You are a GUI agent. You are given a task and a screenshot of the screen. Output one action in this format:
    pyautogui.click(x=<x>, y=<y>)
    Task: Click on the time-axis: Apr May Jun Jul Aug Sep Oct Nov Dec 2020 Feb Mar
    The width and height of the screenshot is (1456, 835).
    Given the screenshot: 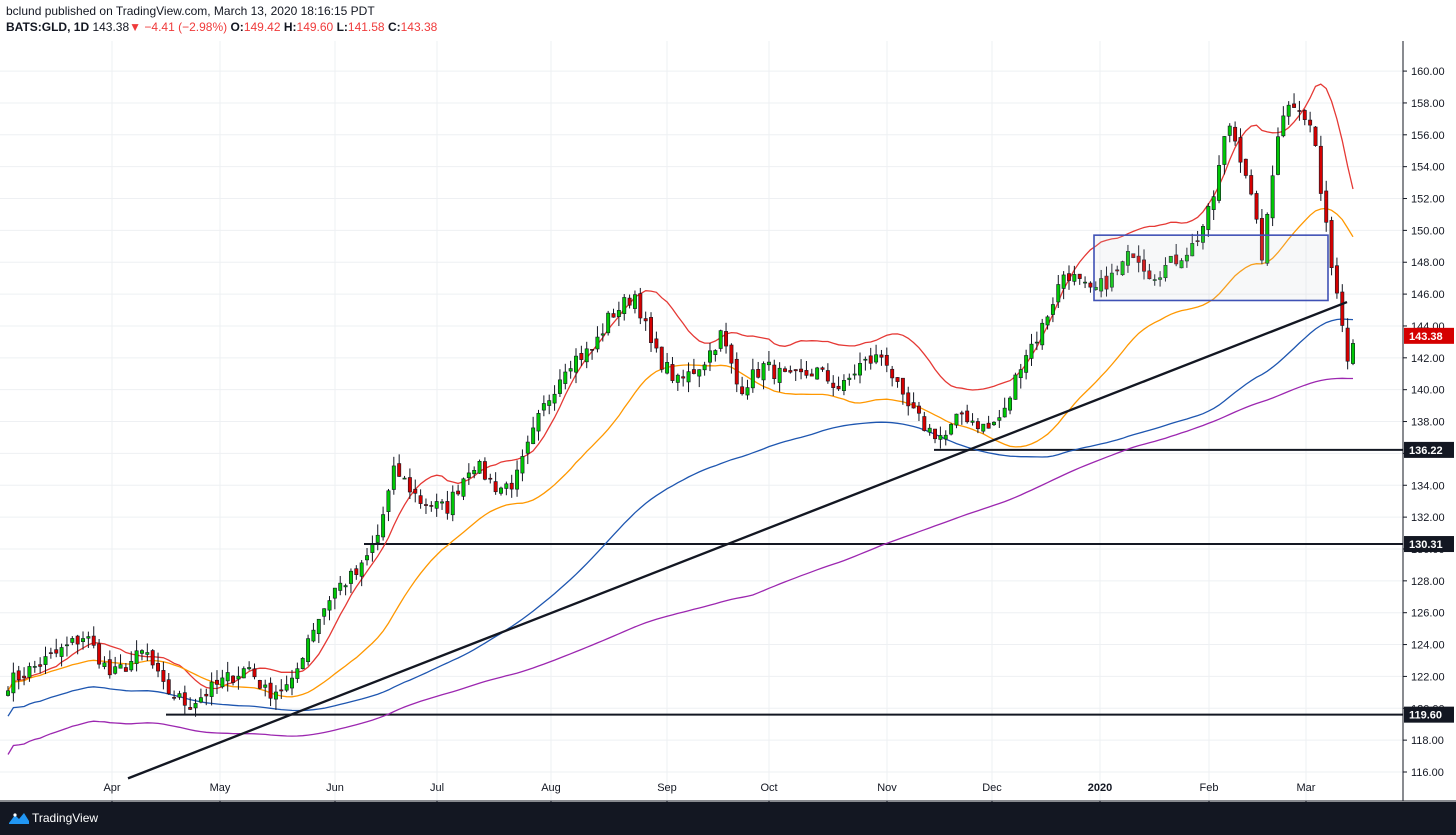 What is the action you would take?
    pyautogui.click(x=709, y=792)
    